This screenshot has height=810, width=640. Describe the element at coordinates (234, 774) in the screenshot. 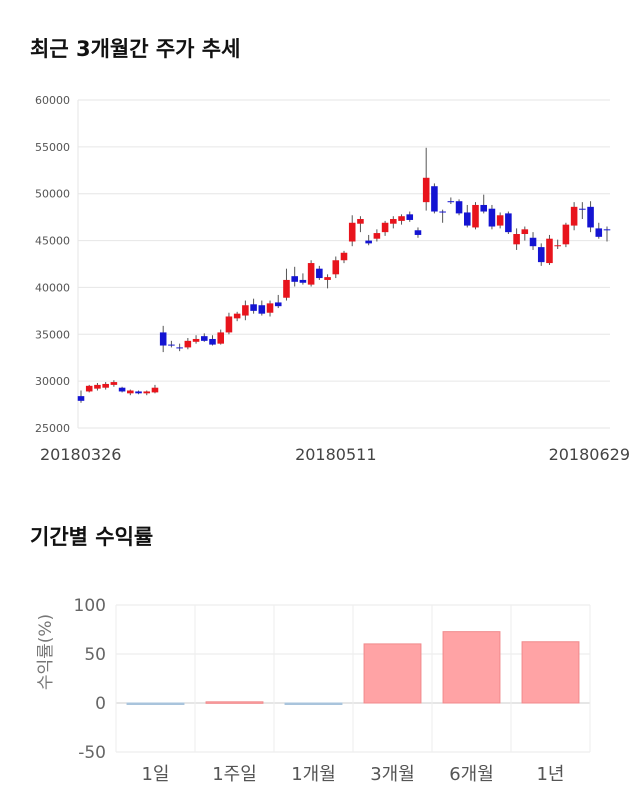

I see `x-tick-label: 1주일` at that location.